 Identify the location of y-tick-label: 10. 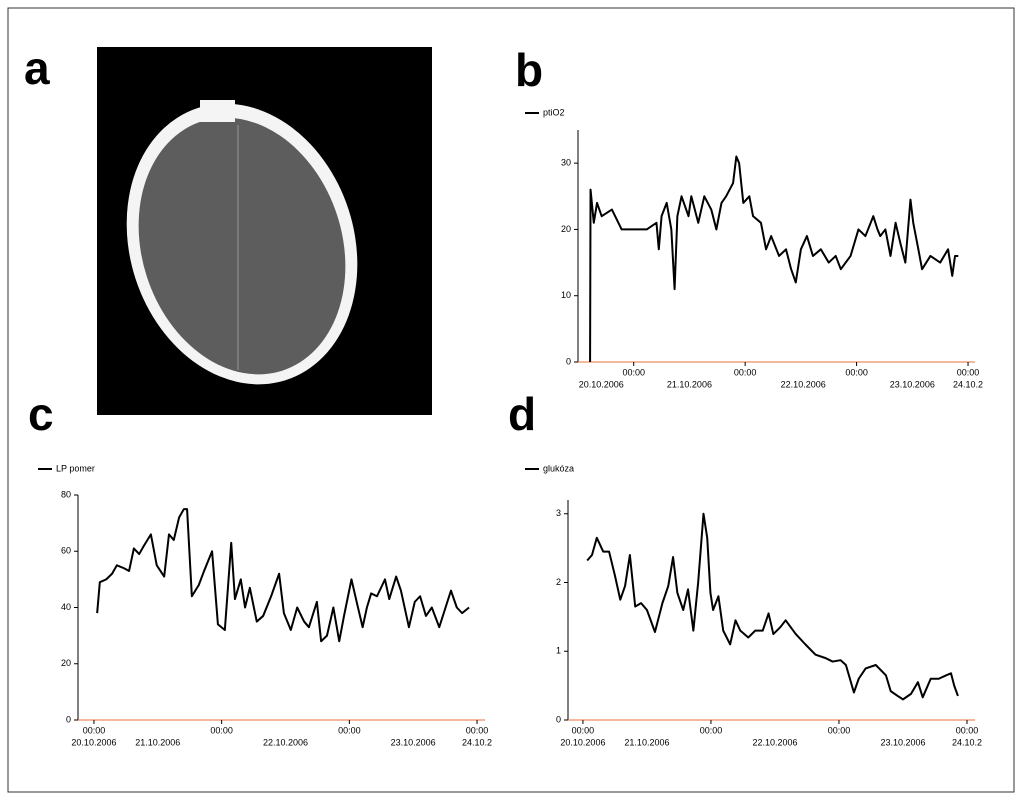
(566, 295).